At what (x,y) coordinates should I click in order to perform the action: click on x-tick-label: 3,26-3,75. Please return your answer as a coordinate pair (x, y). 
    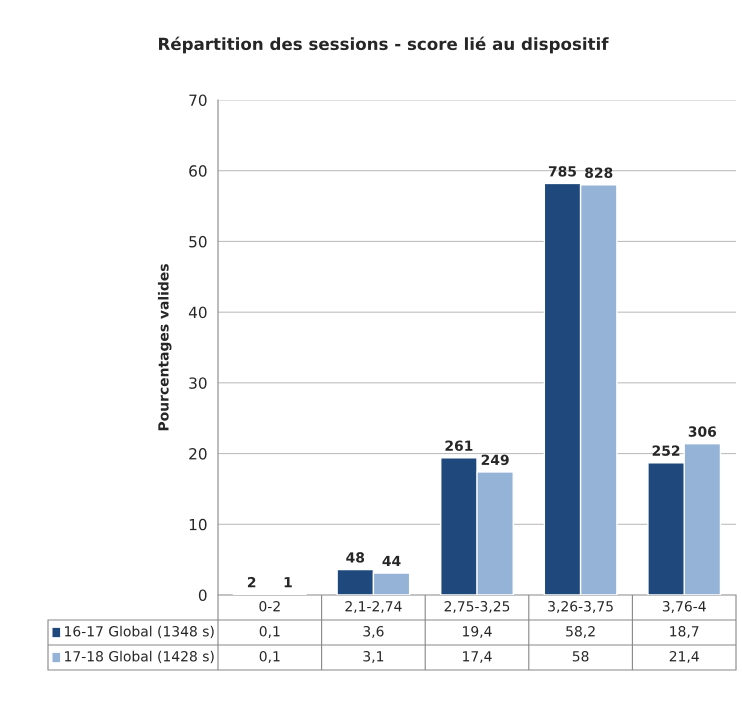
    Looking at the image, I should click on (580, 607).